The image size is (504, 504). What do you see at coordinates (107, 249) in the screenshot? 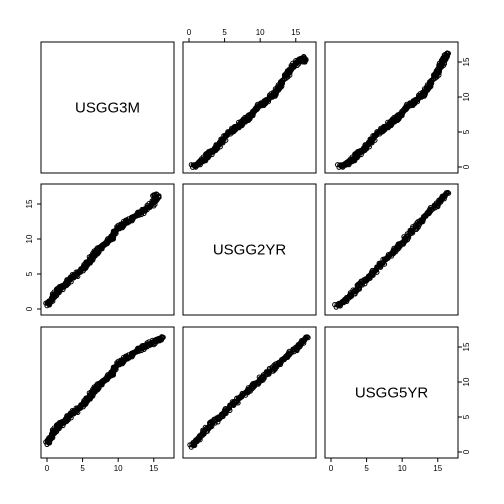
I see `panel-usgg2yr-vs-usgg3m` at bounding box center [107, 249].